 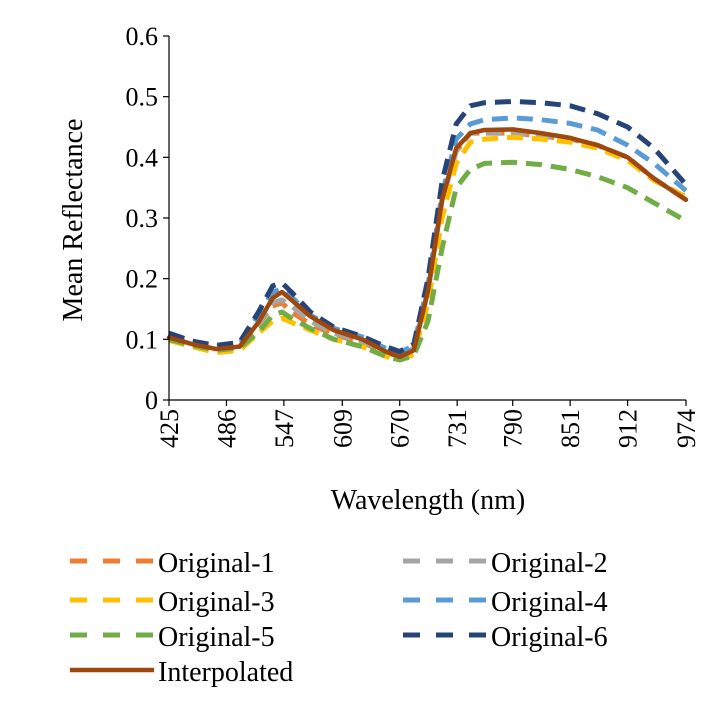 What do you see at coordinates (142, 218) in the screenshot?
I see `y-tick-label: 0.3` at bounding box center [142, 218].